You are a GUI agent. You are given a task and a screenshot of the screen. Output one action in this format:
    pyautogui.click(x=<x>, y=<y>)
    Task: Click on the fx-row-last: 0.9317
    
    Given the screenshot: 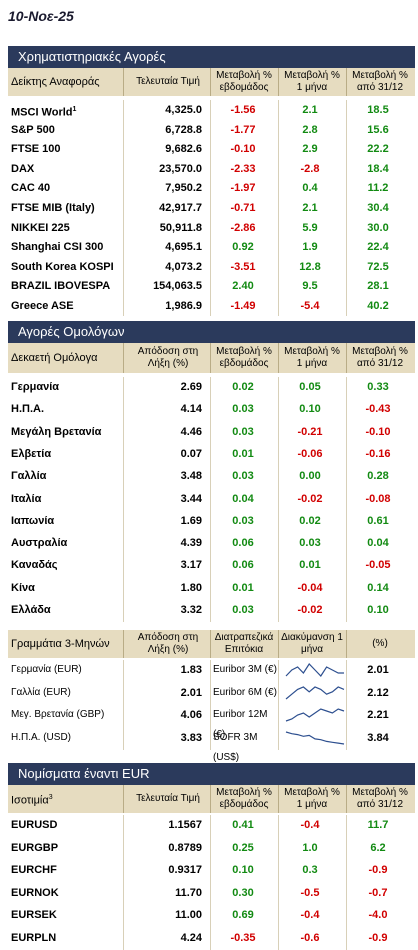 What is the action you would take?
    pyautogui.click(x=185, y=870)
    